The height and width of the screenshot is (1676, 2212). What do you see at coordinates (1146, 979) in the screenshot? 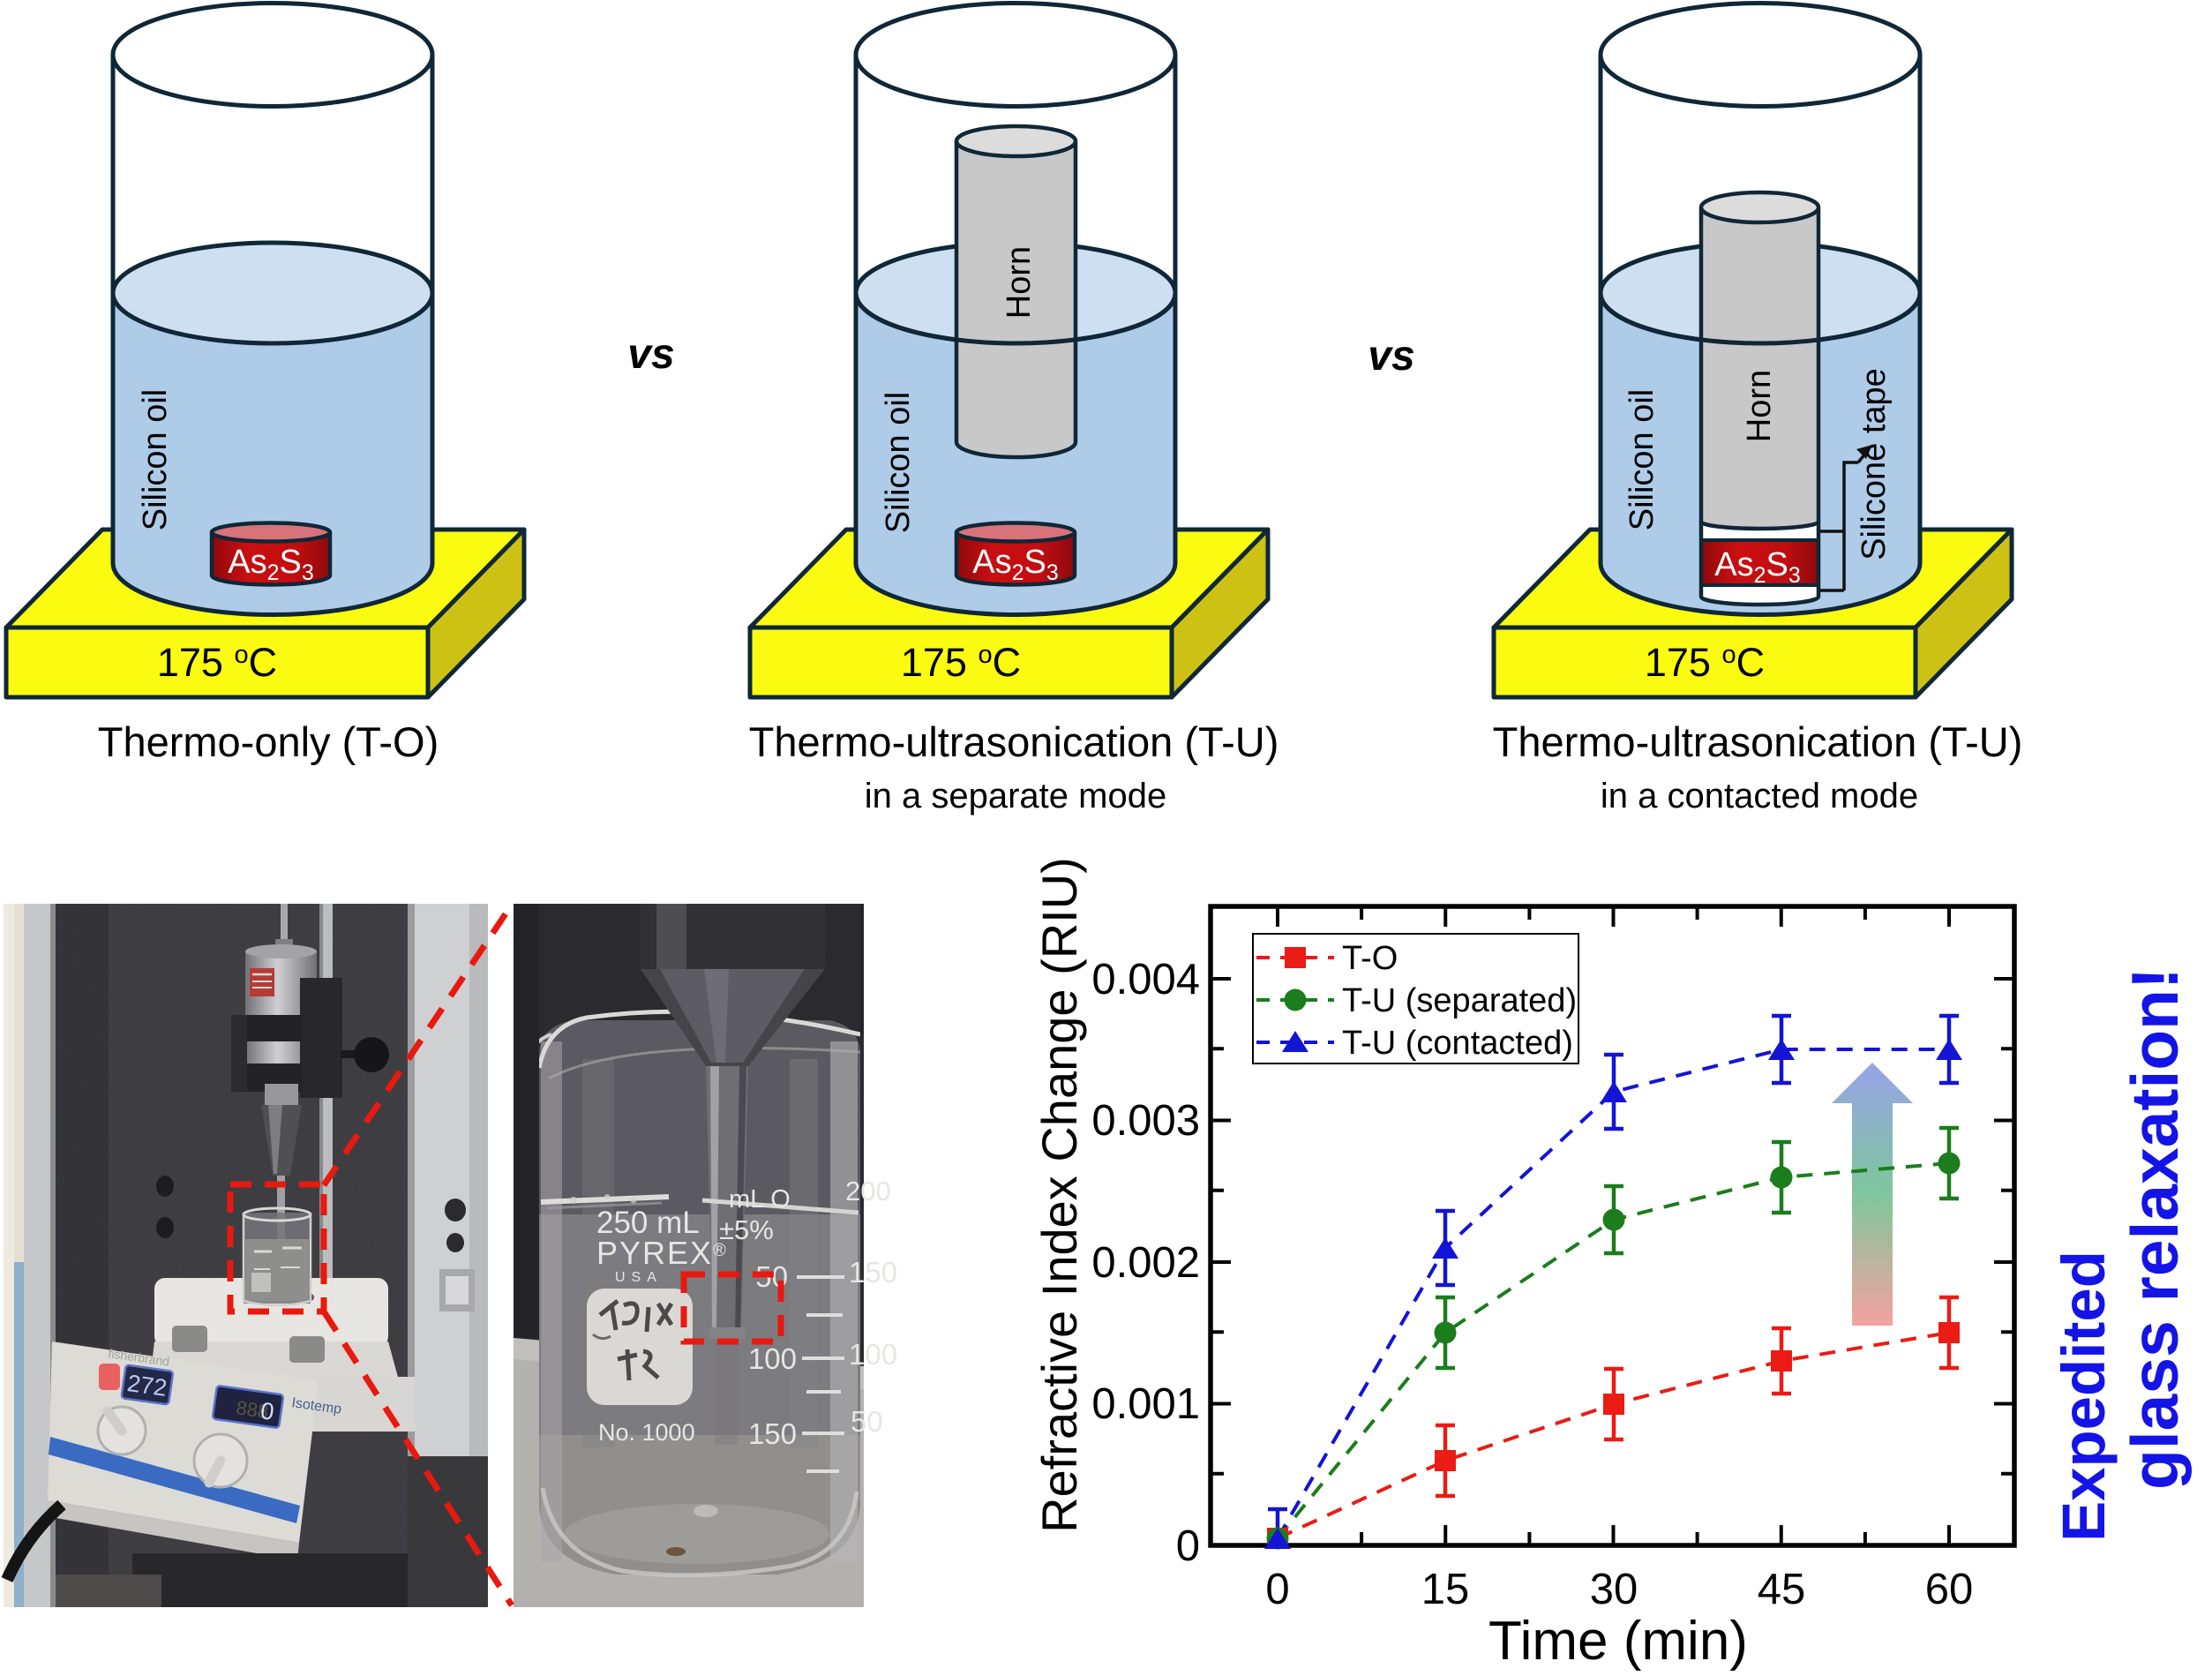
I see `svg-text: 0.004` at bounding box center [1146, 979].